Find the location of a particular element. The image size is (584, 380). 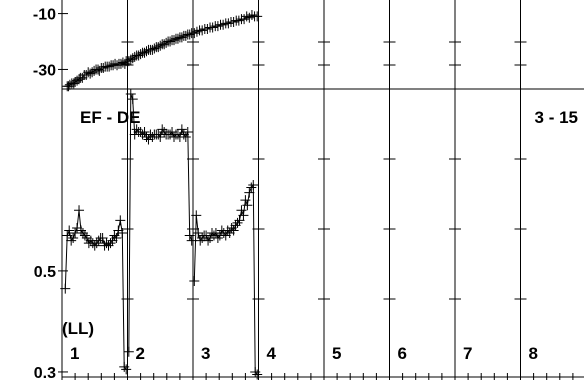

column-number-4: 4 is located at coordinates (272, 353).